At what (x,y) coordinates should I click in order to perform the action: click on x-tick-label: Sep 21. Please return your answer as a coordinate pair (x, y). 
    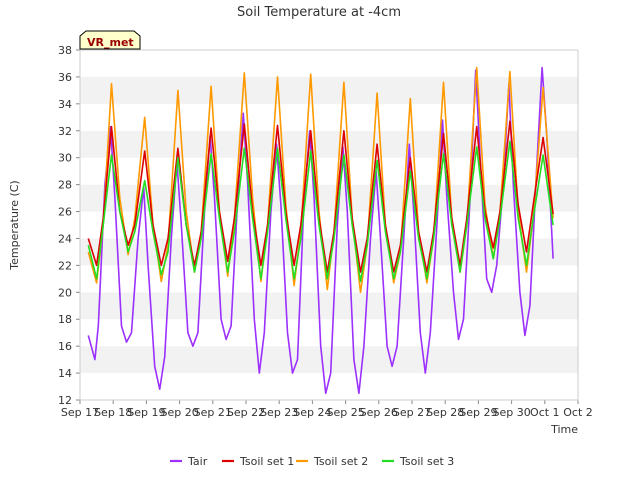
    Looking at the image, I should click on (213, 412).